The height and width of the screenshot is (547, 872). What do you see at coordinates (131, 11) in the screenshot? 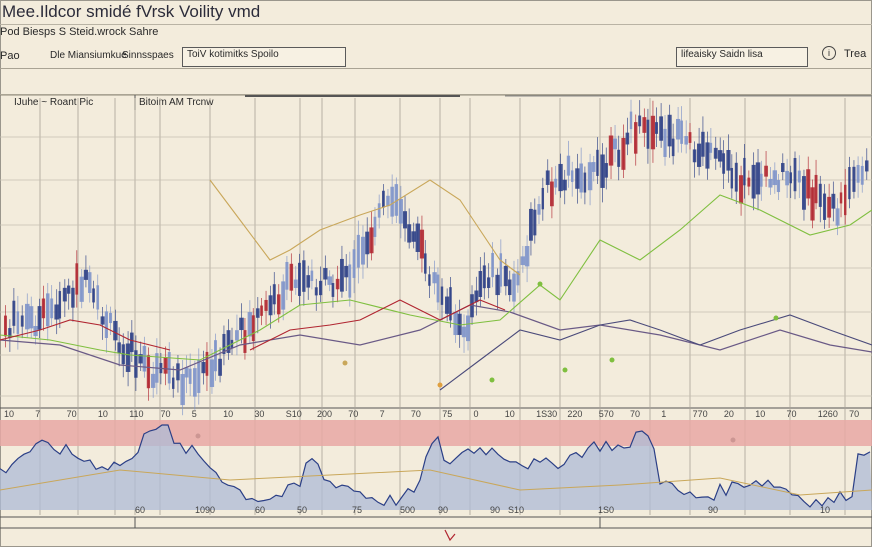
I see `window-title: Mee.Ildcor smidé fVrsk Voility vmd` at bounding box center [131, 11].